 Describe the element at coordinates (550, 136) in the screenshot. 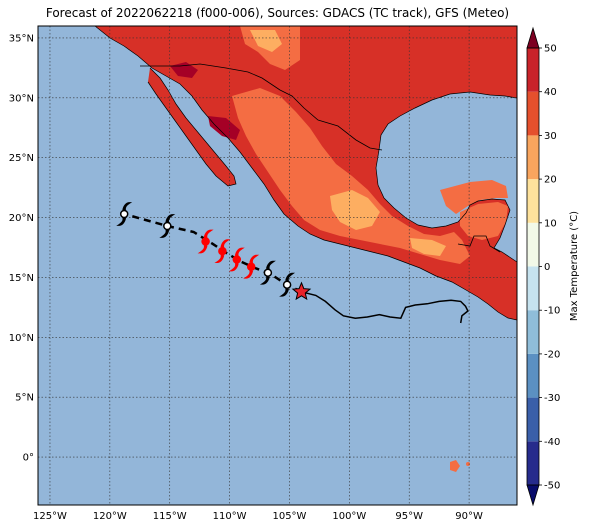

I see `colorbar-tick-label: 30` at that location.